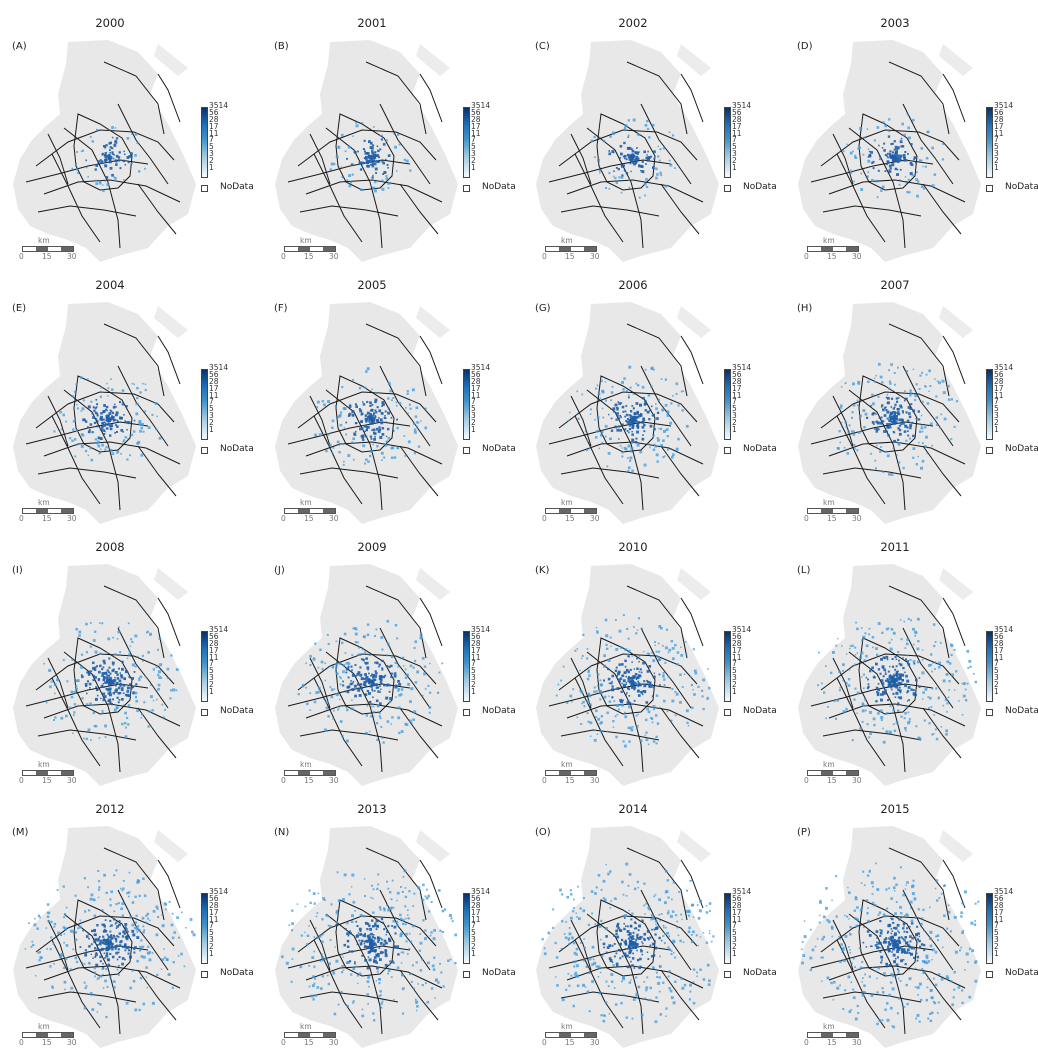 The width and height of the screenshot is (1038, 1052). Describe the element at coordinates (570, 780) in the screenshot. I see `scale-label: 15` at that location.